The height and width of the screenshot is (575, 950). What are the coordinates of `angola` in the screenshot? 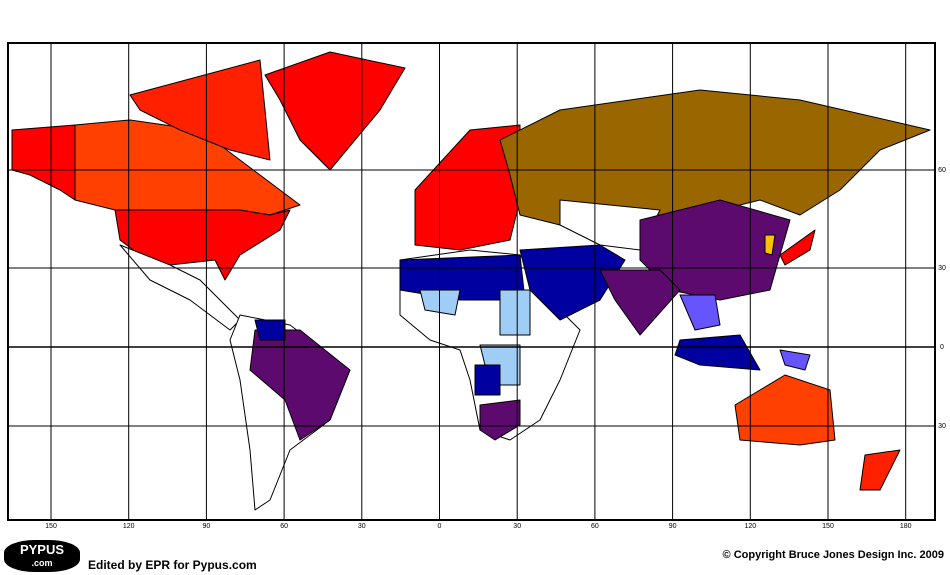 It's located at (487, 380).